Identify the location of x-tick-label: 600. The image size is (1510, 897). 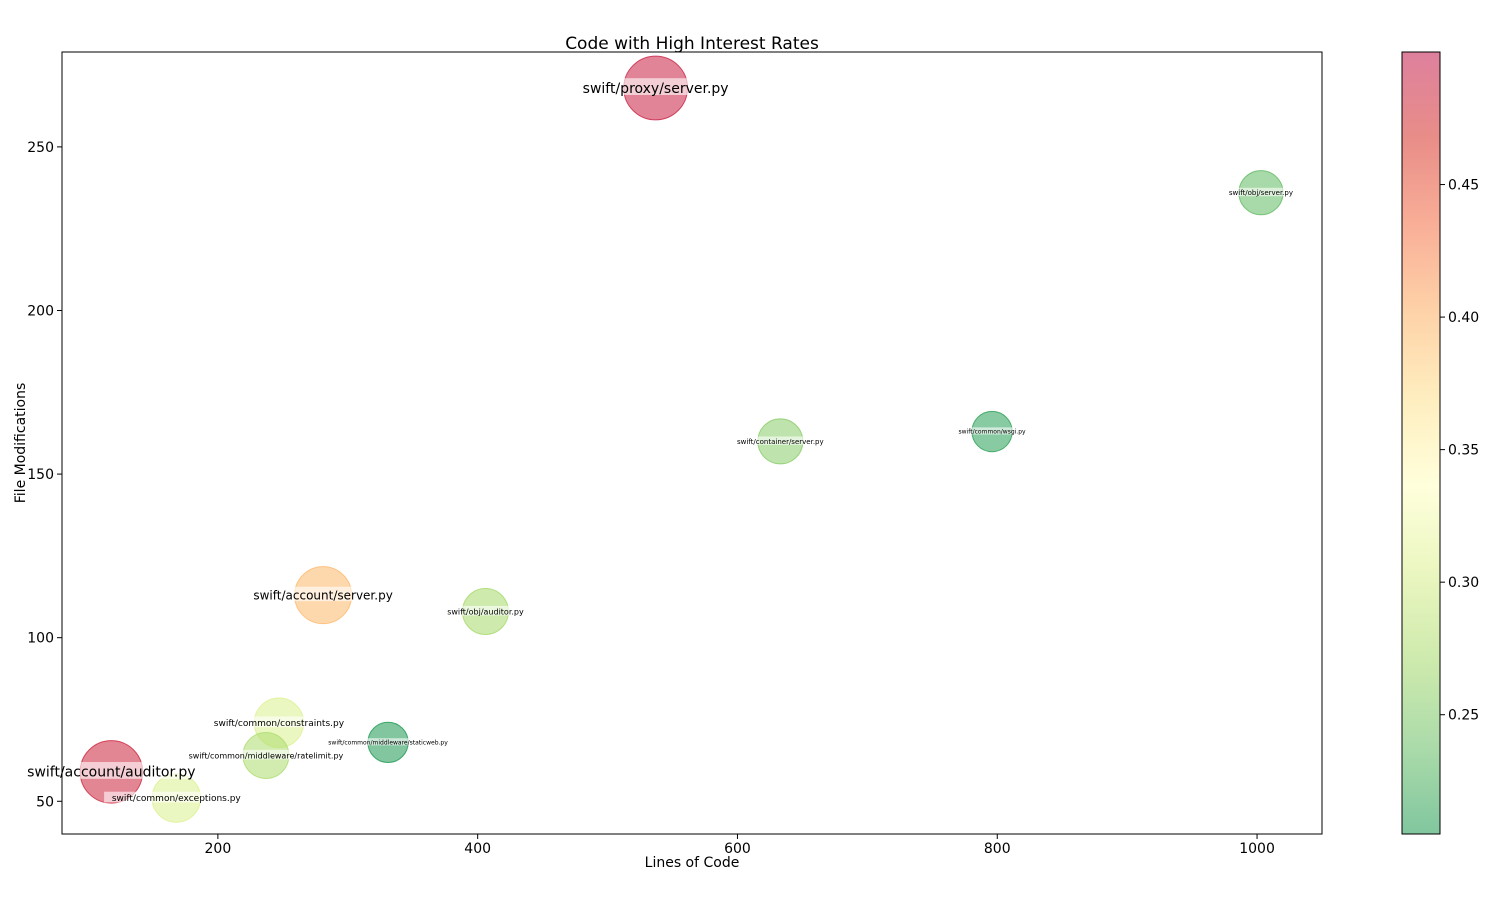
(737, 849).